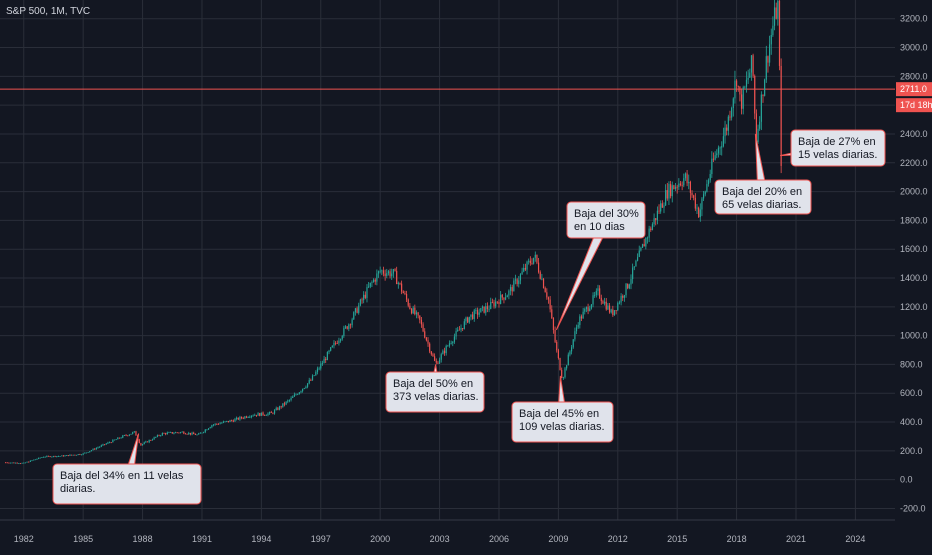  Describe the element at coordinates (911, 393) in the screenshot. I see `y-tick-label: 600.0` at that location.